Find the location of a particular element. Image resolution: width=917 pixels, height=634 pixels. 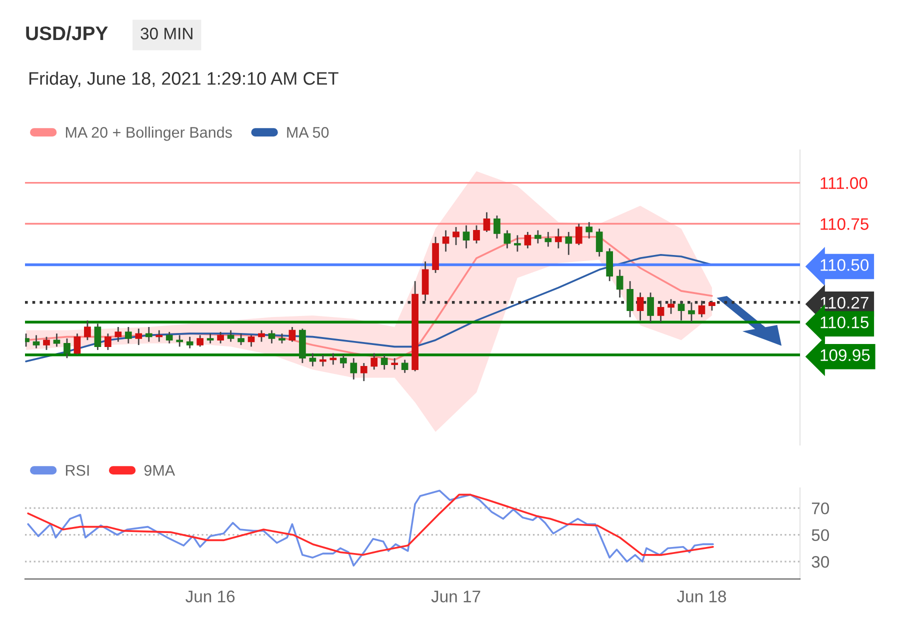

x-tick-label: Jun 16 is located at coordinates (210, 596).